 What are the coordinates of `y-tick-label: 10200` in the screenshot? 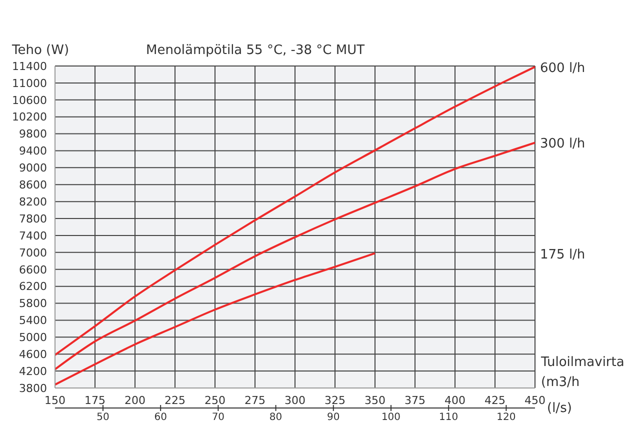 It's located at (29, 117).